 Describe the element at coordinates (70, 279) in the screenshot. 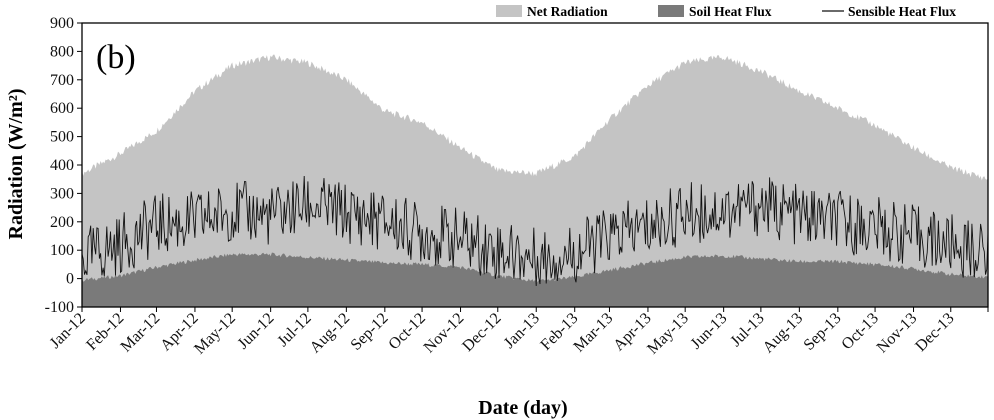

I see `y-tick-label: 0` at that location.